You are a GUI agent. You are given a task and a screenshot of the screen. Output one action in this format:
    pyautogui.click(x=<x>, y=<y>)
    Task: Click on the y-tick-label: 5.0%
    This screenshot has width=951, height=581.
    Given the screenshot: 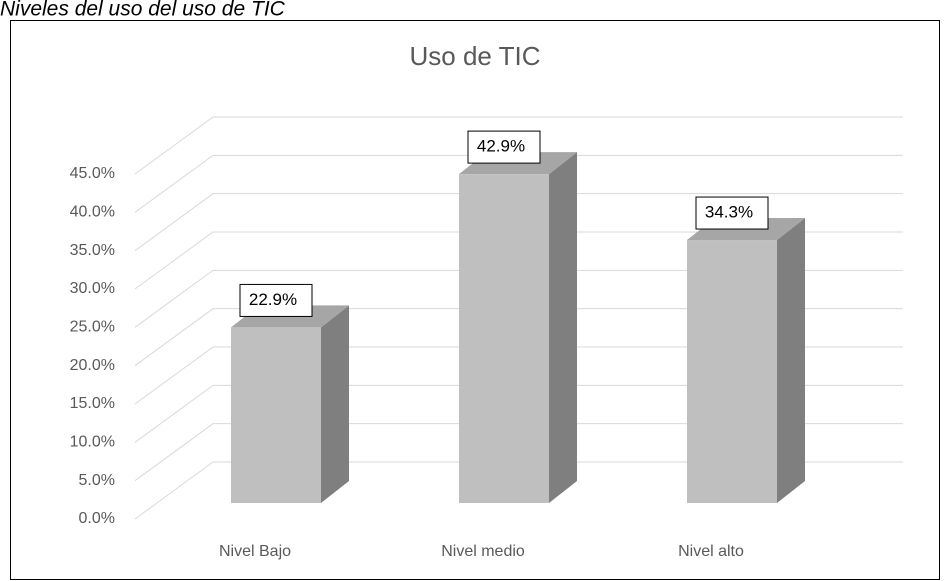 What is the action you would take?
    pyautogui.click(x=97, y=480)
    